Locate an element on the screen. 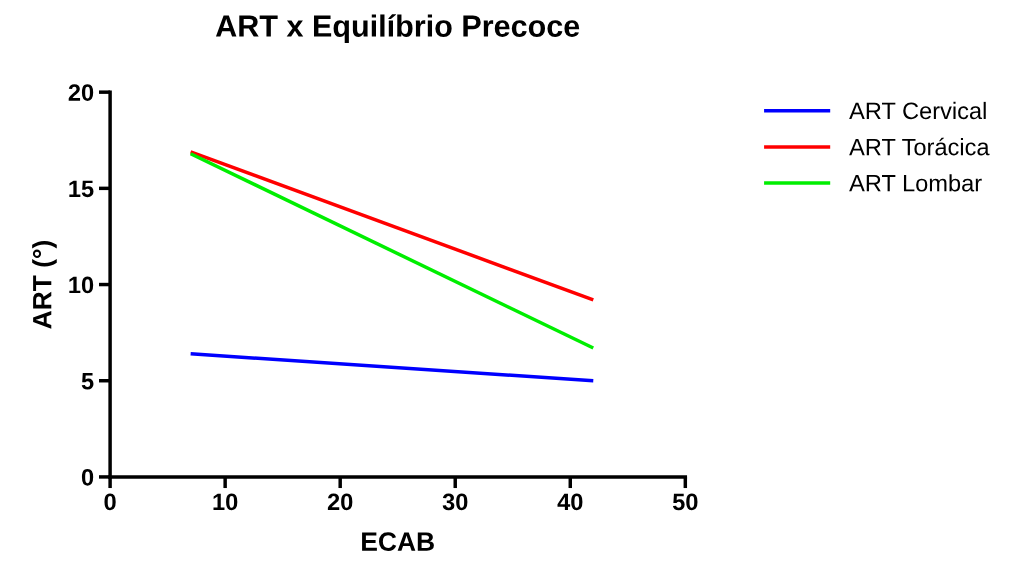 This screenshot has width=1029, height=576. legend-label: ART Lombar is located at coordinates (915, 183).